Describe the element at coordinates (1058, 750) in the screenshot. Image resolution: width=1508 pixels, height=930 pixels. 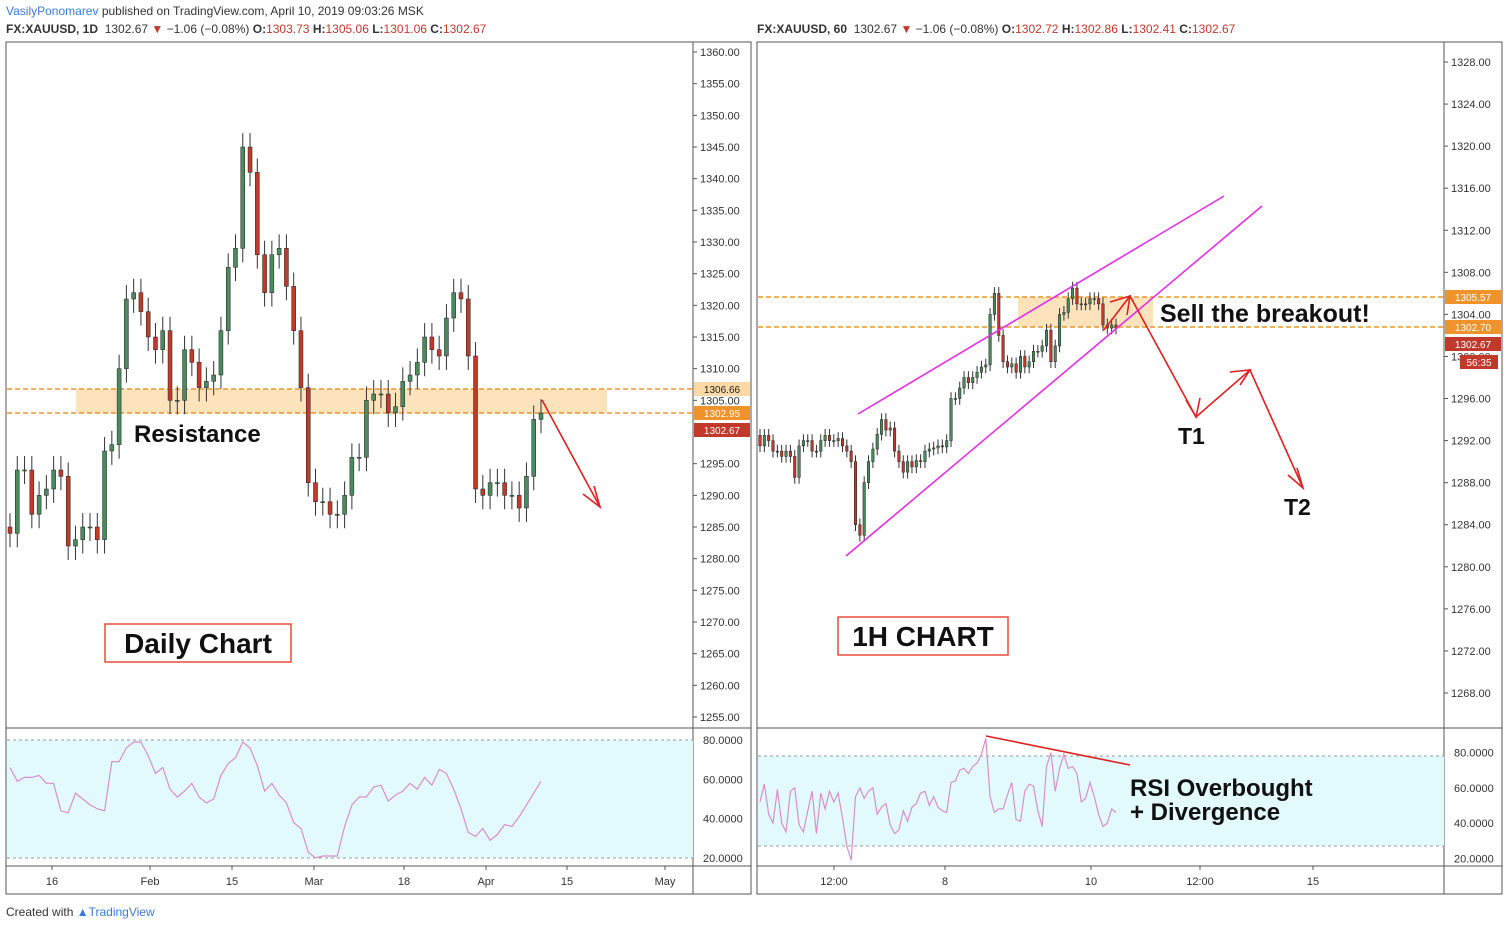
I see `rsi-divergence-line` at that location.